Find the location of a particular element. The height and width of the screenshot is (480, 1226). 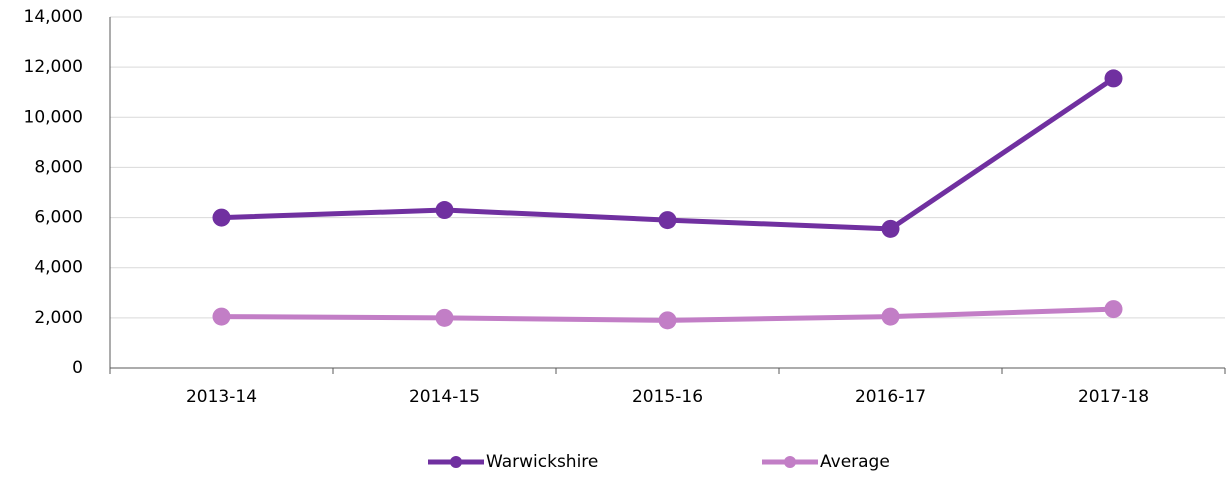

x-tick-label: 2017-18 is located at coordinates (1113, 397).